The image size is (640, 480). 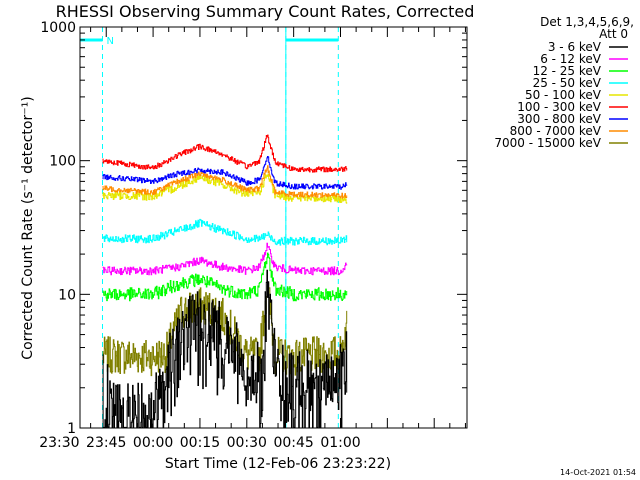 I want to click on x-tick-label-5: 00:45, so click(x=293, y=443).